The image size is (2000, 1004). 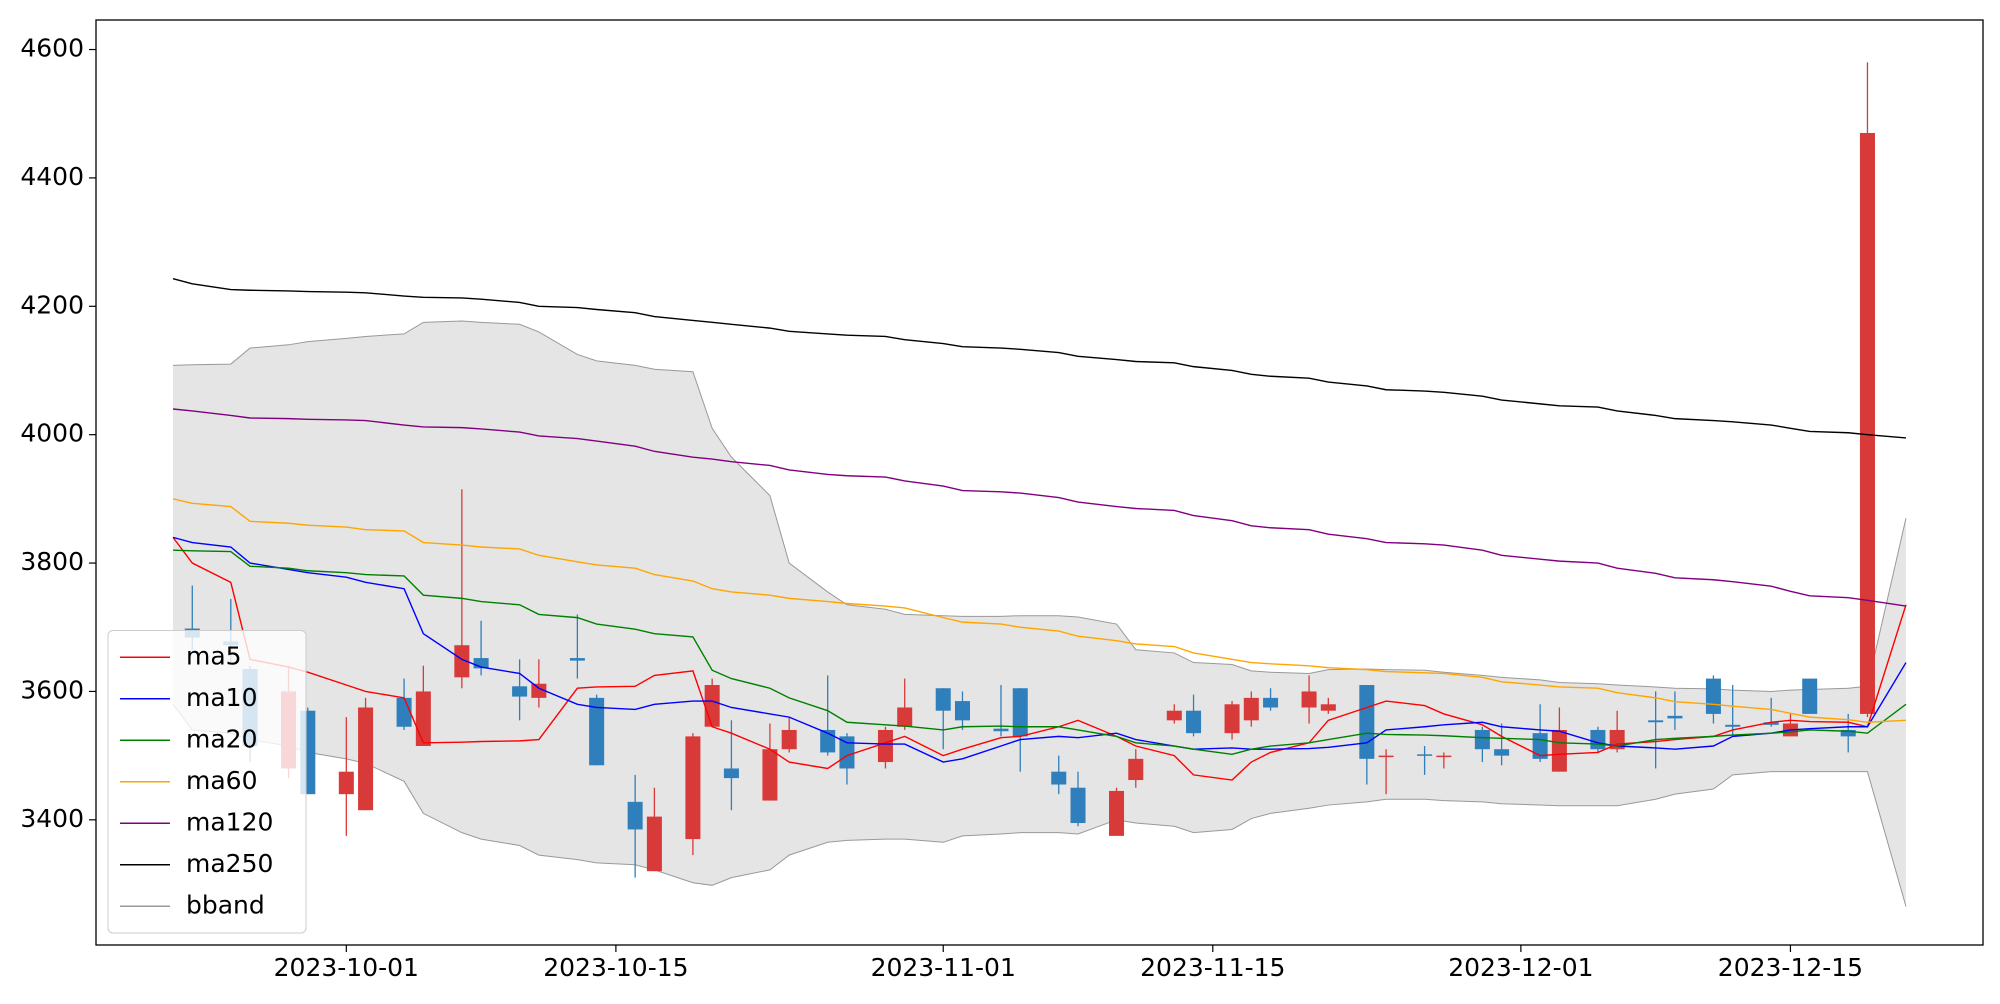 What do you see at coordinates (229, 821) in the screenshot?
I see `legend-label: ma120` at bounding box center [229, 821].